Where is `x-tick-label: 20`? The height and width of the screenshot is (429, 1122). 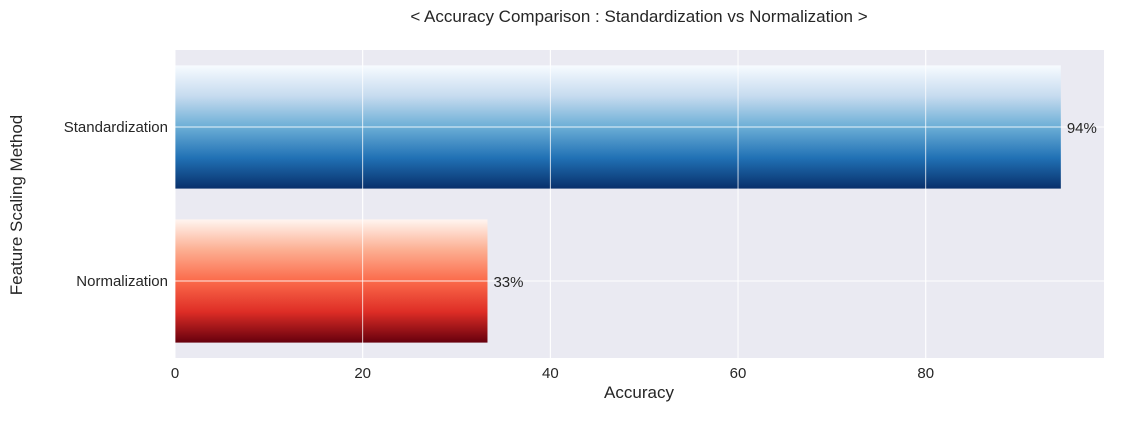 x-tick-label: 20 is located at coordinates (362, 373).